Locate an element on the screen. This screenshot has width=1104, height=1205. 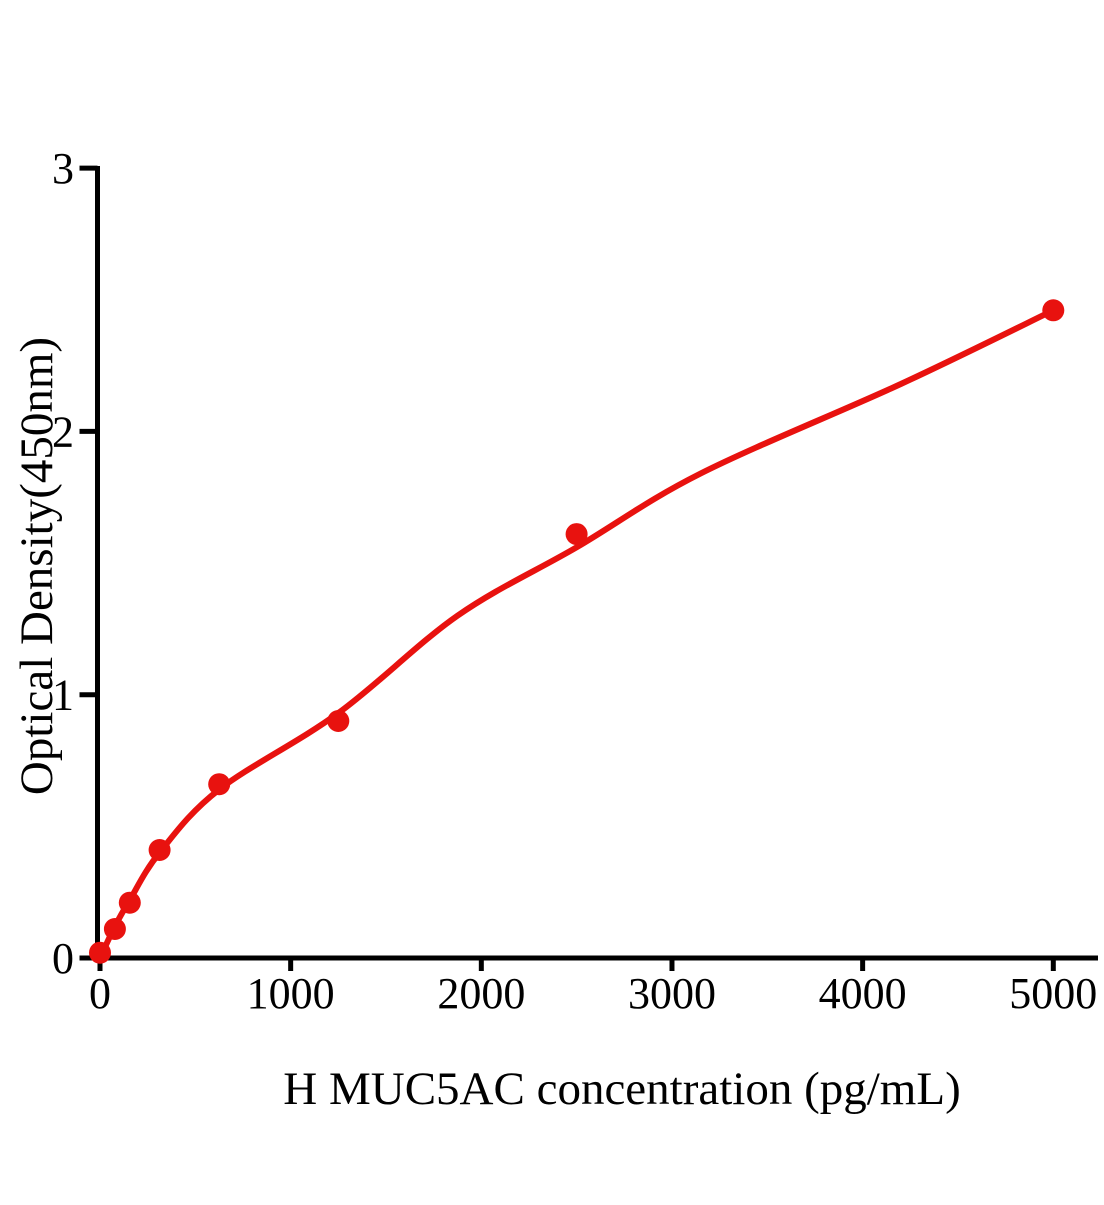
y-tick-label: 0 is located at coordinates (63, 958).